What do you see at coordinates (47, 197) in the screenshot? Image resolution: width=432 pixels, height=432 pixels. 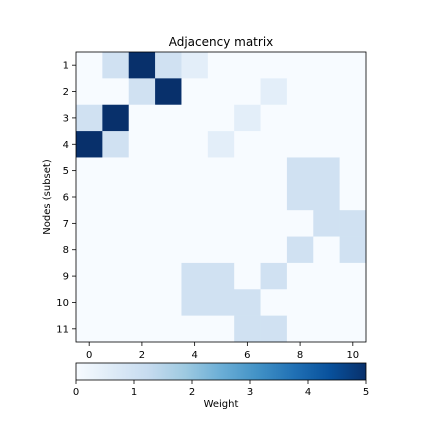 I see `y-axis-label: Nodes (subset)` at bounding box center [47, 197].